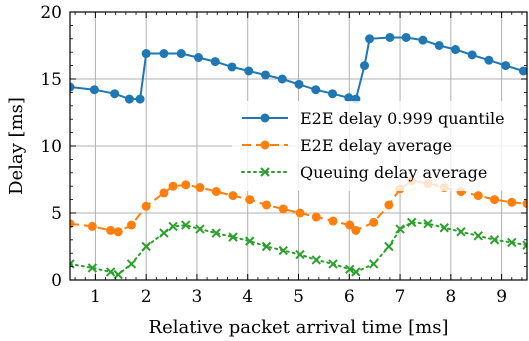  What do you see at coordinates (400, 297) in the screenshot?
I see `x-tick-label: 7` at bounding box center [400, 297].